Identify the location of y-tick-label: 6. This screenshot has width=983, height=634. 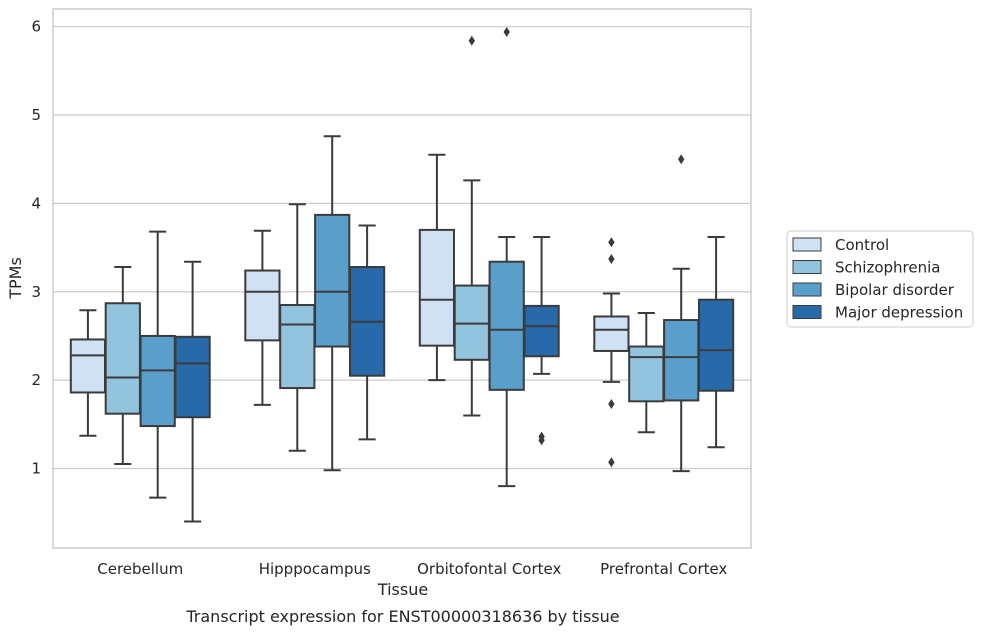
(36, 27).